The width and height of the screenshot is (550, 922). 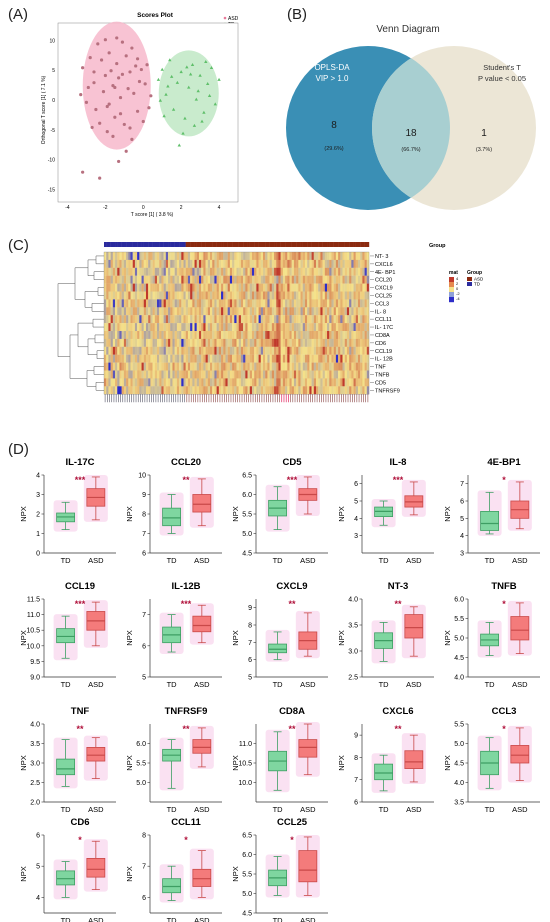 I want to click on heatmap-row-label: CCL3, so click(x=382, y=304).